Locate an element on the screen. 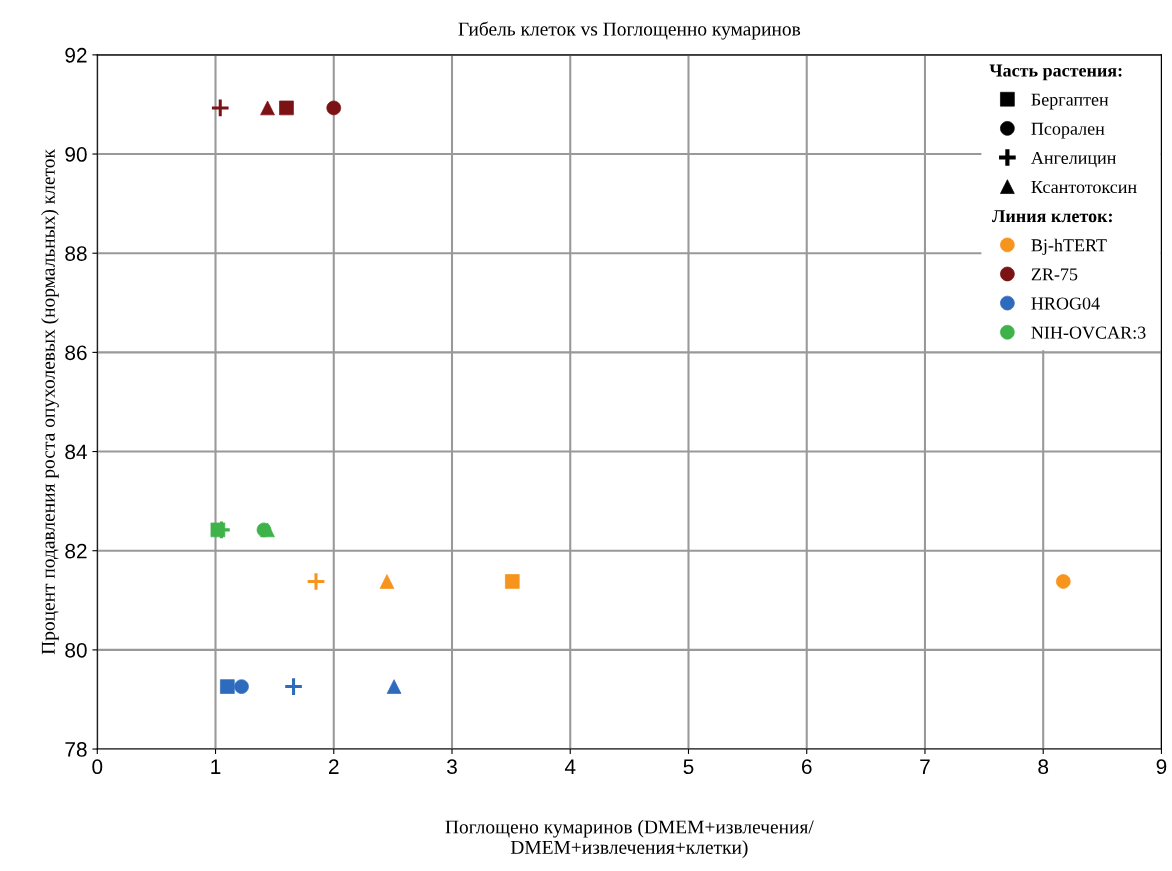  y-tick-label: 88 is located at coordinates (76, 253).